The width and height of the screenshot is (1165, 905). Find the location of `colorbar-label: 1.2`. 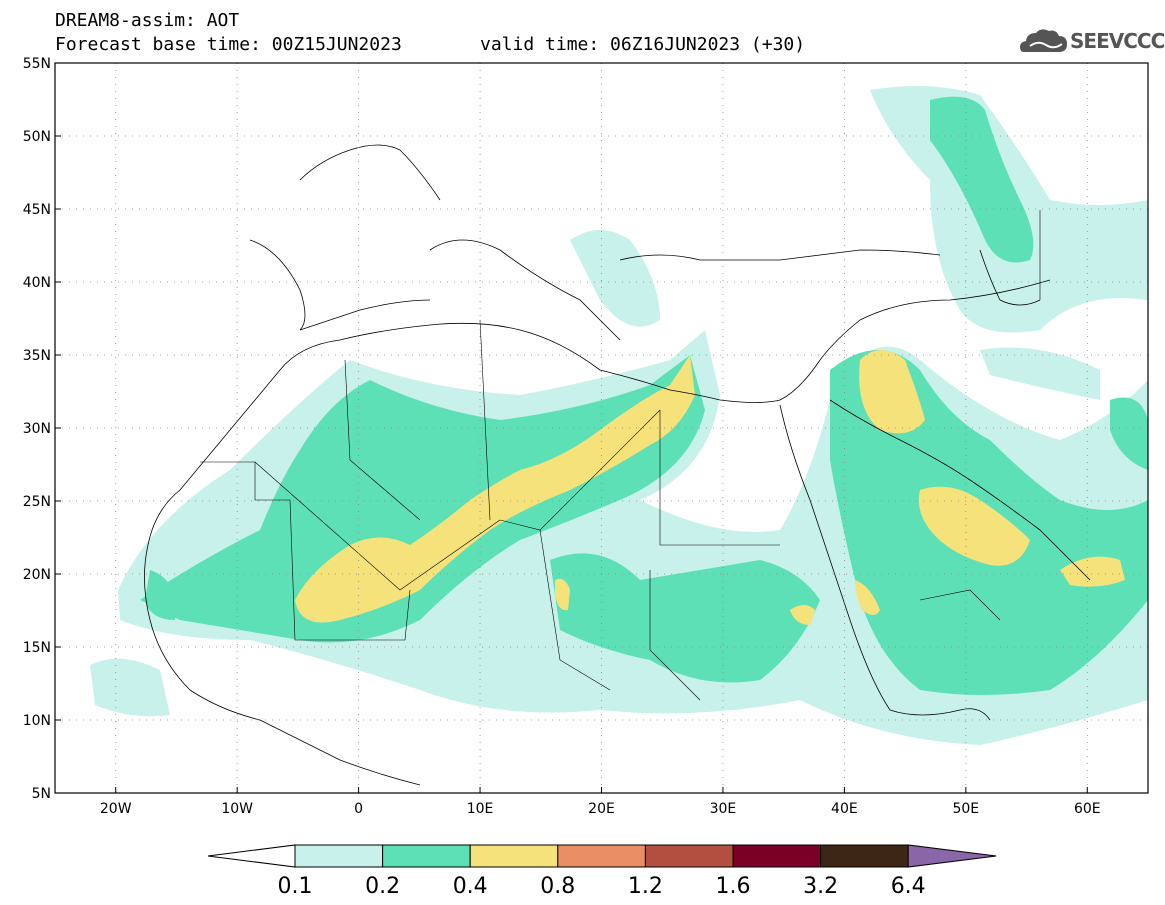

colorbar-label: 1.2 is located at coordinates (645, 886).